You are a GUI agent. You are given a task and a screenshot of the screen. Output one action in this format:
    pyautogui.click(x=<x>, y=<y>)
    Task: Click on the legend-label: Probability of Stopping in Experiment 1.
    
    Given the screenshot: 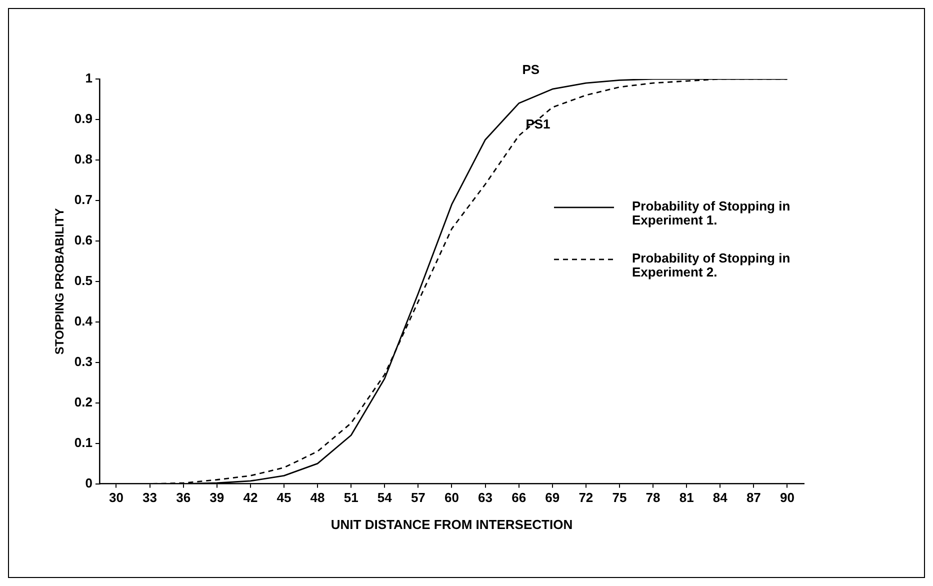 What is the action you would take?
    pyautogui.click(x=711, y=213)
    